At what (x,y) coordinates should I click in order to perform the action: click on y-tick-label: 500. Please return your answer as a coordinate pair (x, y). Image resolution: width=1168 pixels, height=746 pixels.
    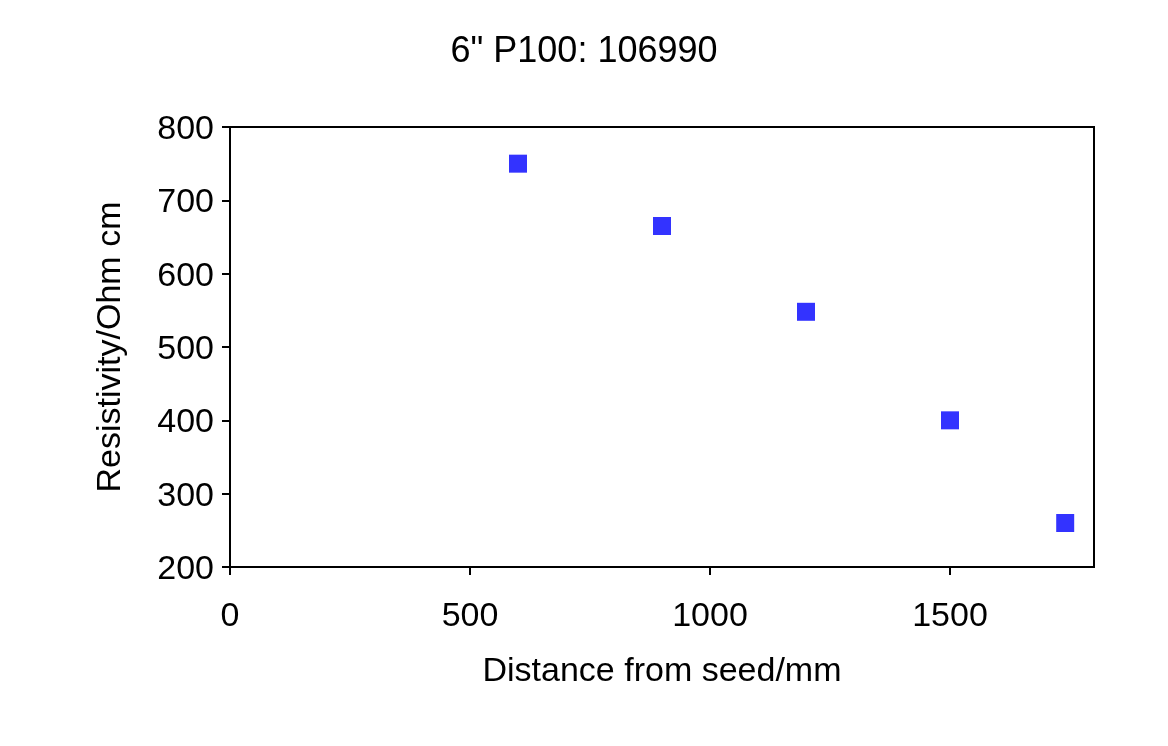
    Looking at the image, I should click on (185, 347).